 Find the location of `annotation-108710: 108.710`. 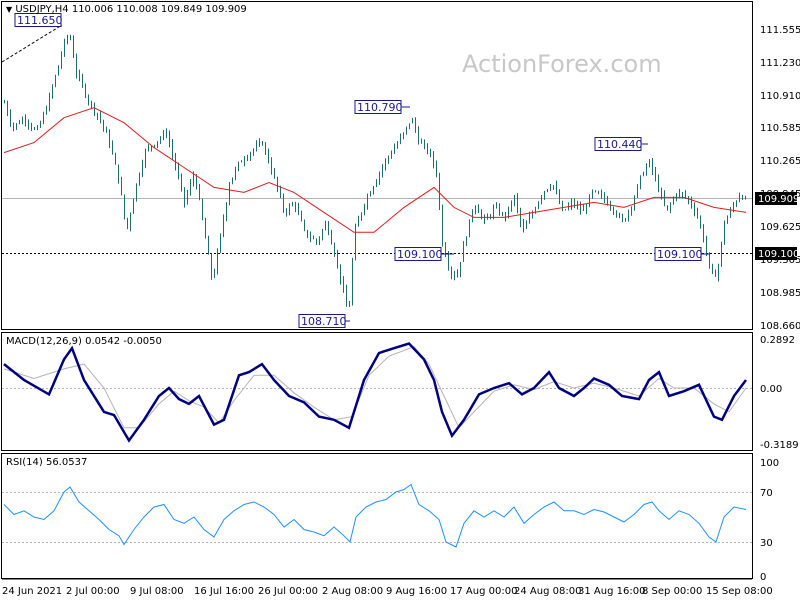

annotation-108710: 108.710 is located at coordinates (324, 321).